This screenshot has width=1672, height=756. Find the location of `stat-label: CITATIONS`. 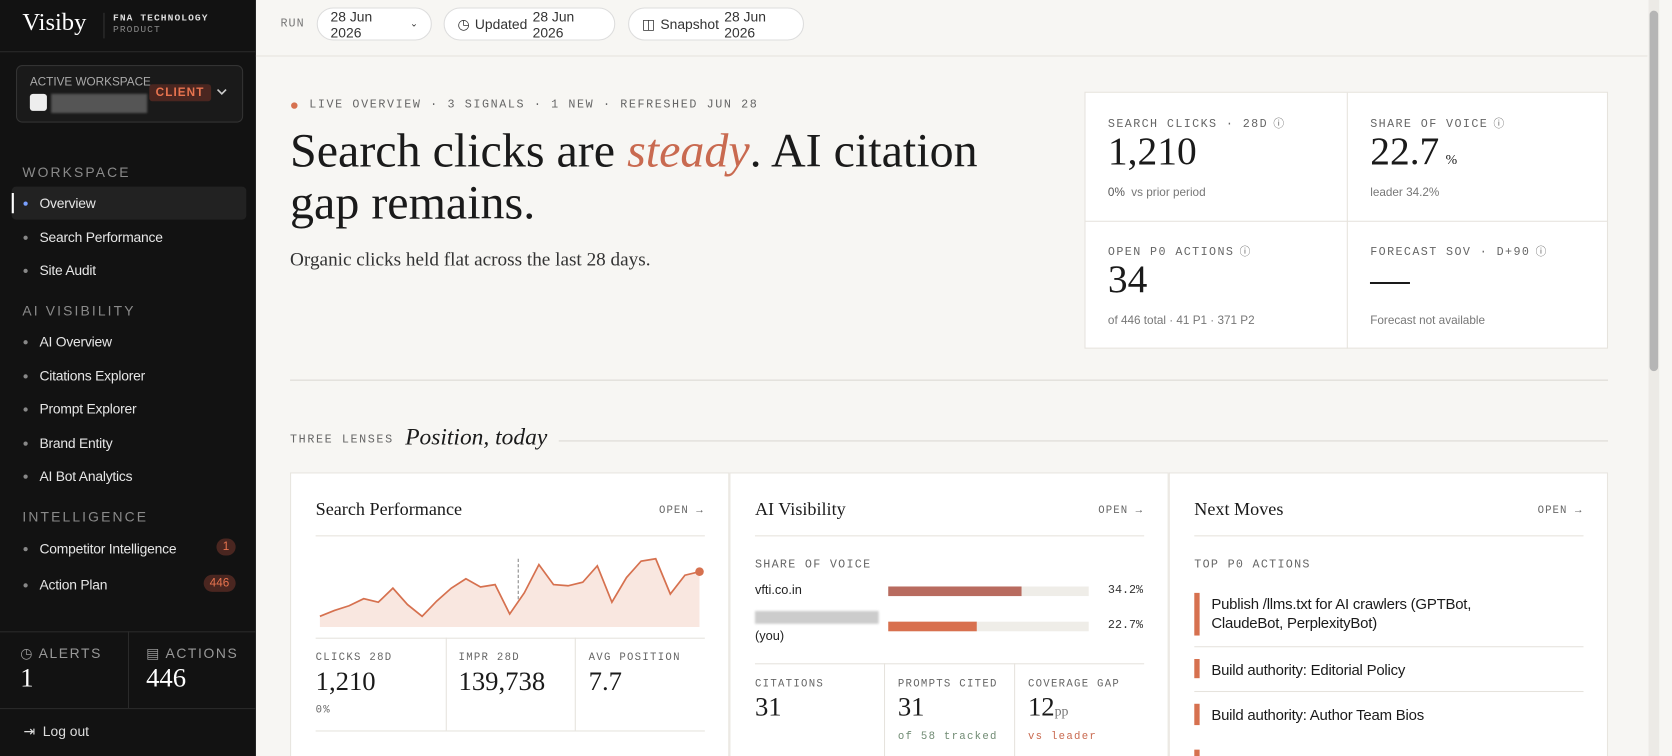

stat-label: CITATIONS is located at coordinates (789, 685).